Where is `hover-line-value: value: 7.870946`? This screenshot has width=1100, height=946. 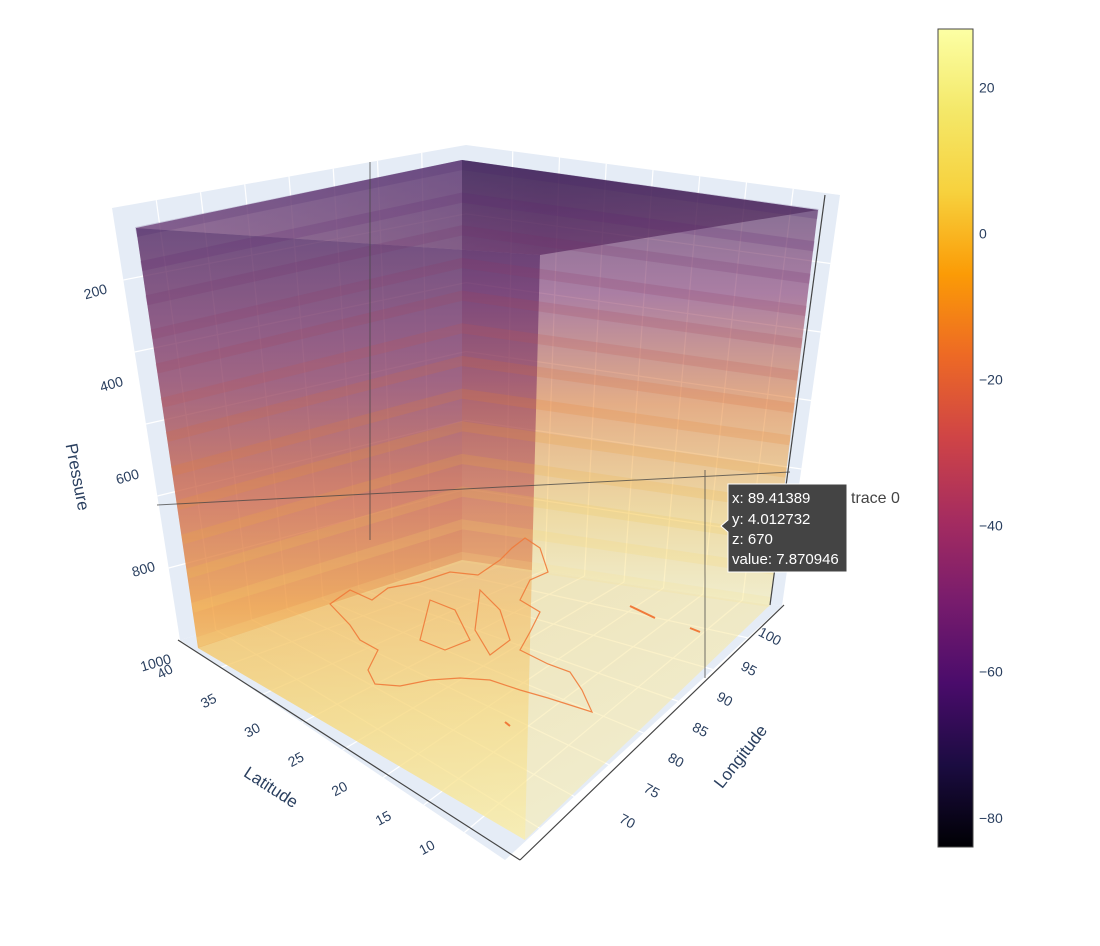 hover-line-value: value: 7.870946 is located at coordinates (785, 559).